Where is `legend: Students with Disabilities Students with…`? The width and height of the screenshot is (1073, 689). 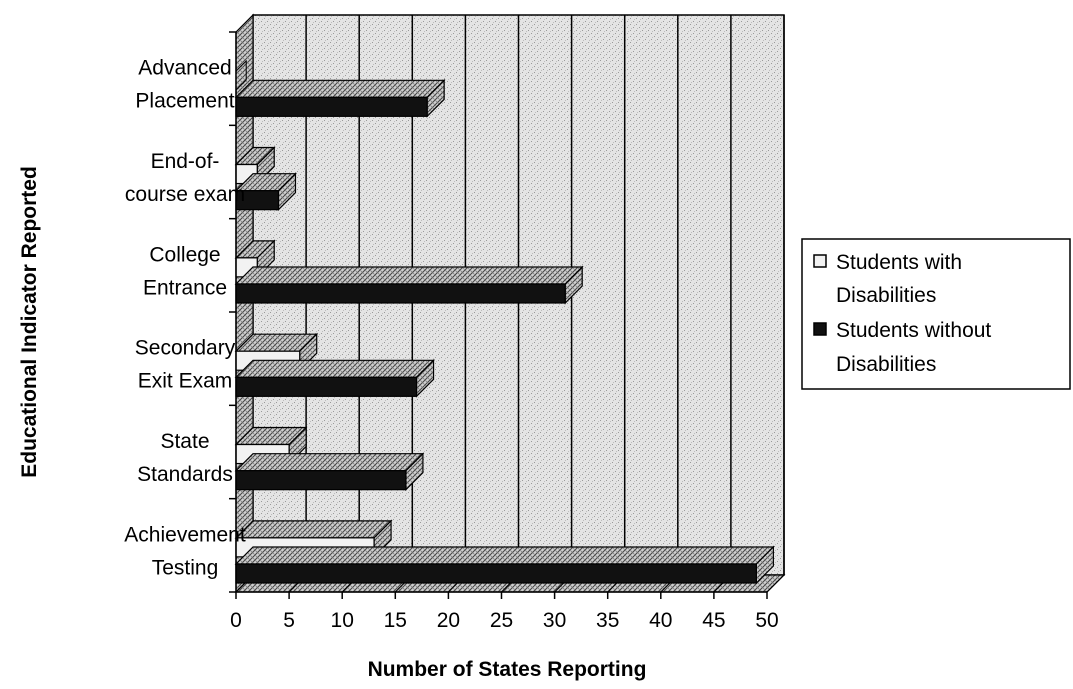 legend: Students with Disabilities Students with… is located at coordinates (936, 314).